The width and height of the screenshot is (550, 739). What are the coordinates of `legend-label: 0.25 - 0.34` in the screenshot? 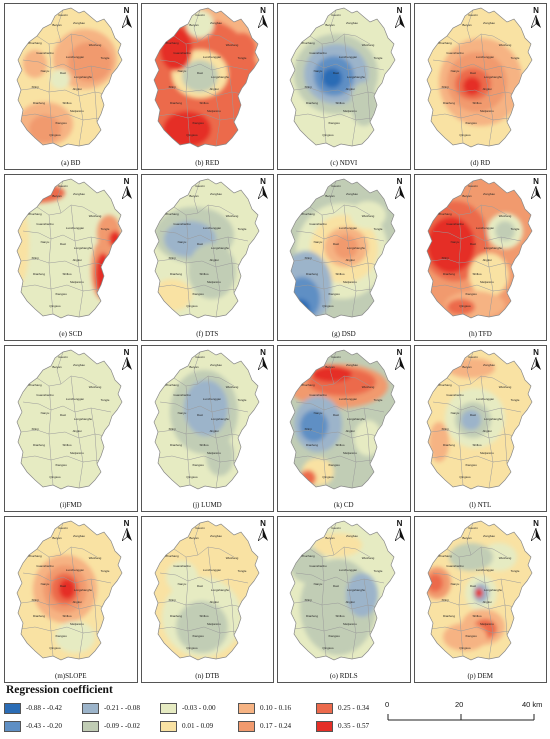 It's located at (354, 708).